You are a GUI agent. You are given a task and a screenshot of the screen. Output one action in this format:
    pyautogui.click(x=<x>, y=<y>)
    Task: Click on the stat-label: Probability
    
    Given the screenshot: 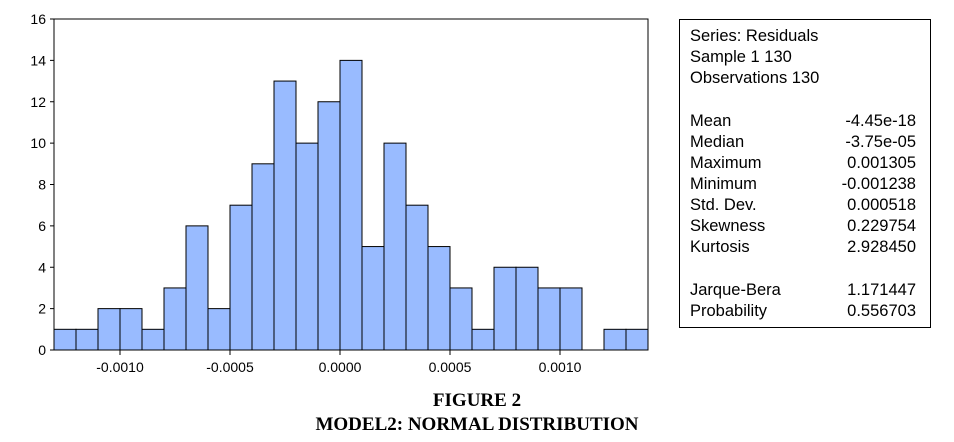 What is the action you would take?
    pyautogui.click(x=729, y=311)
    